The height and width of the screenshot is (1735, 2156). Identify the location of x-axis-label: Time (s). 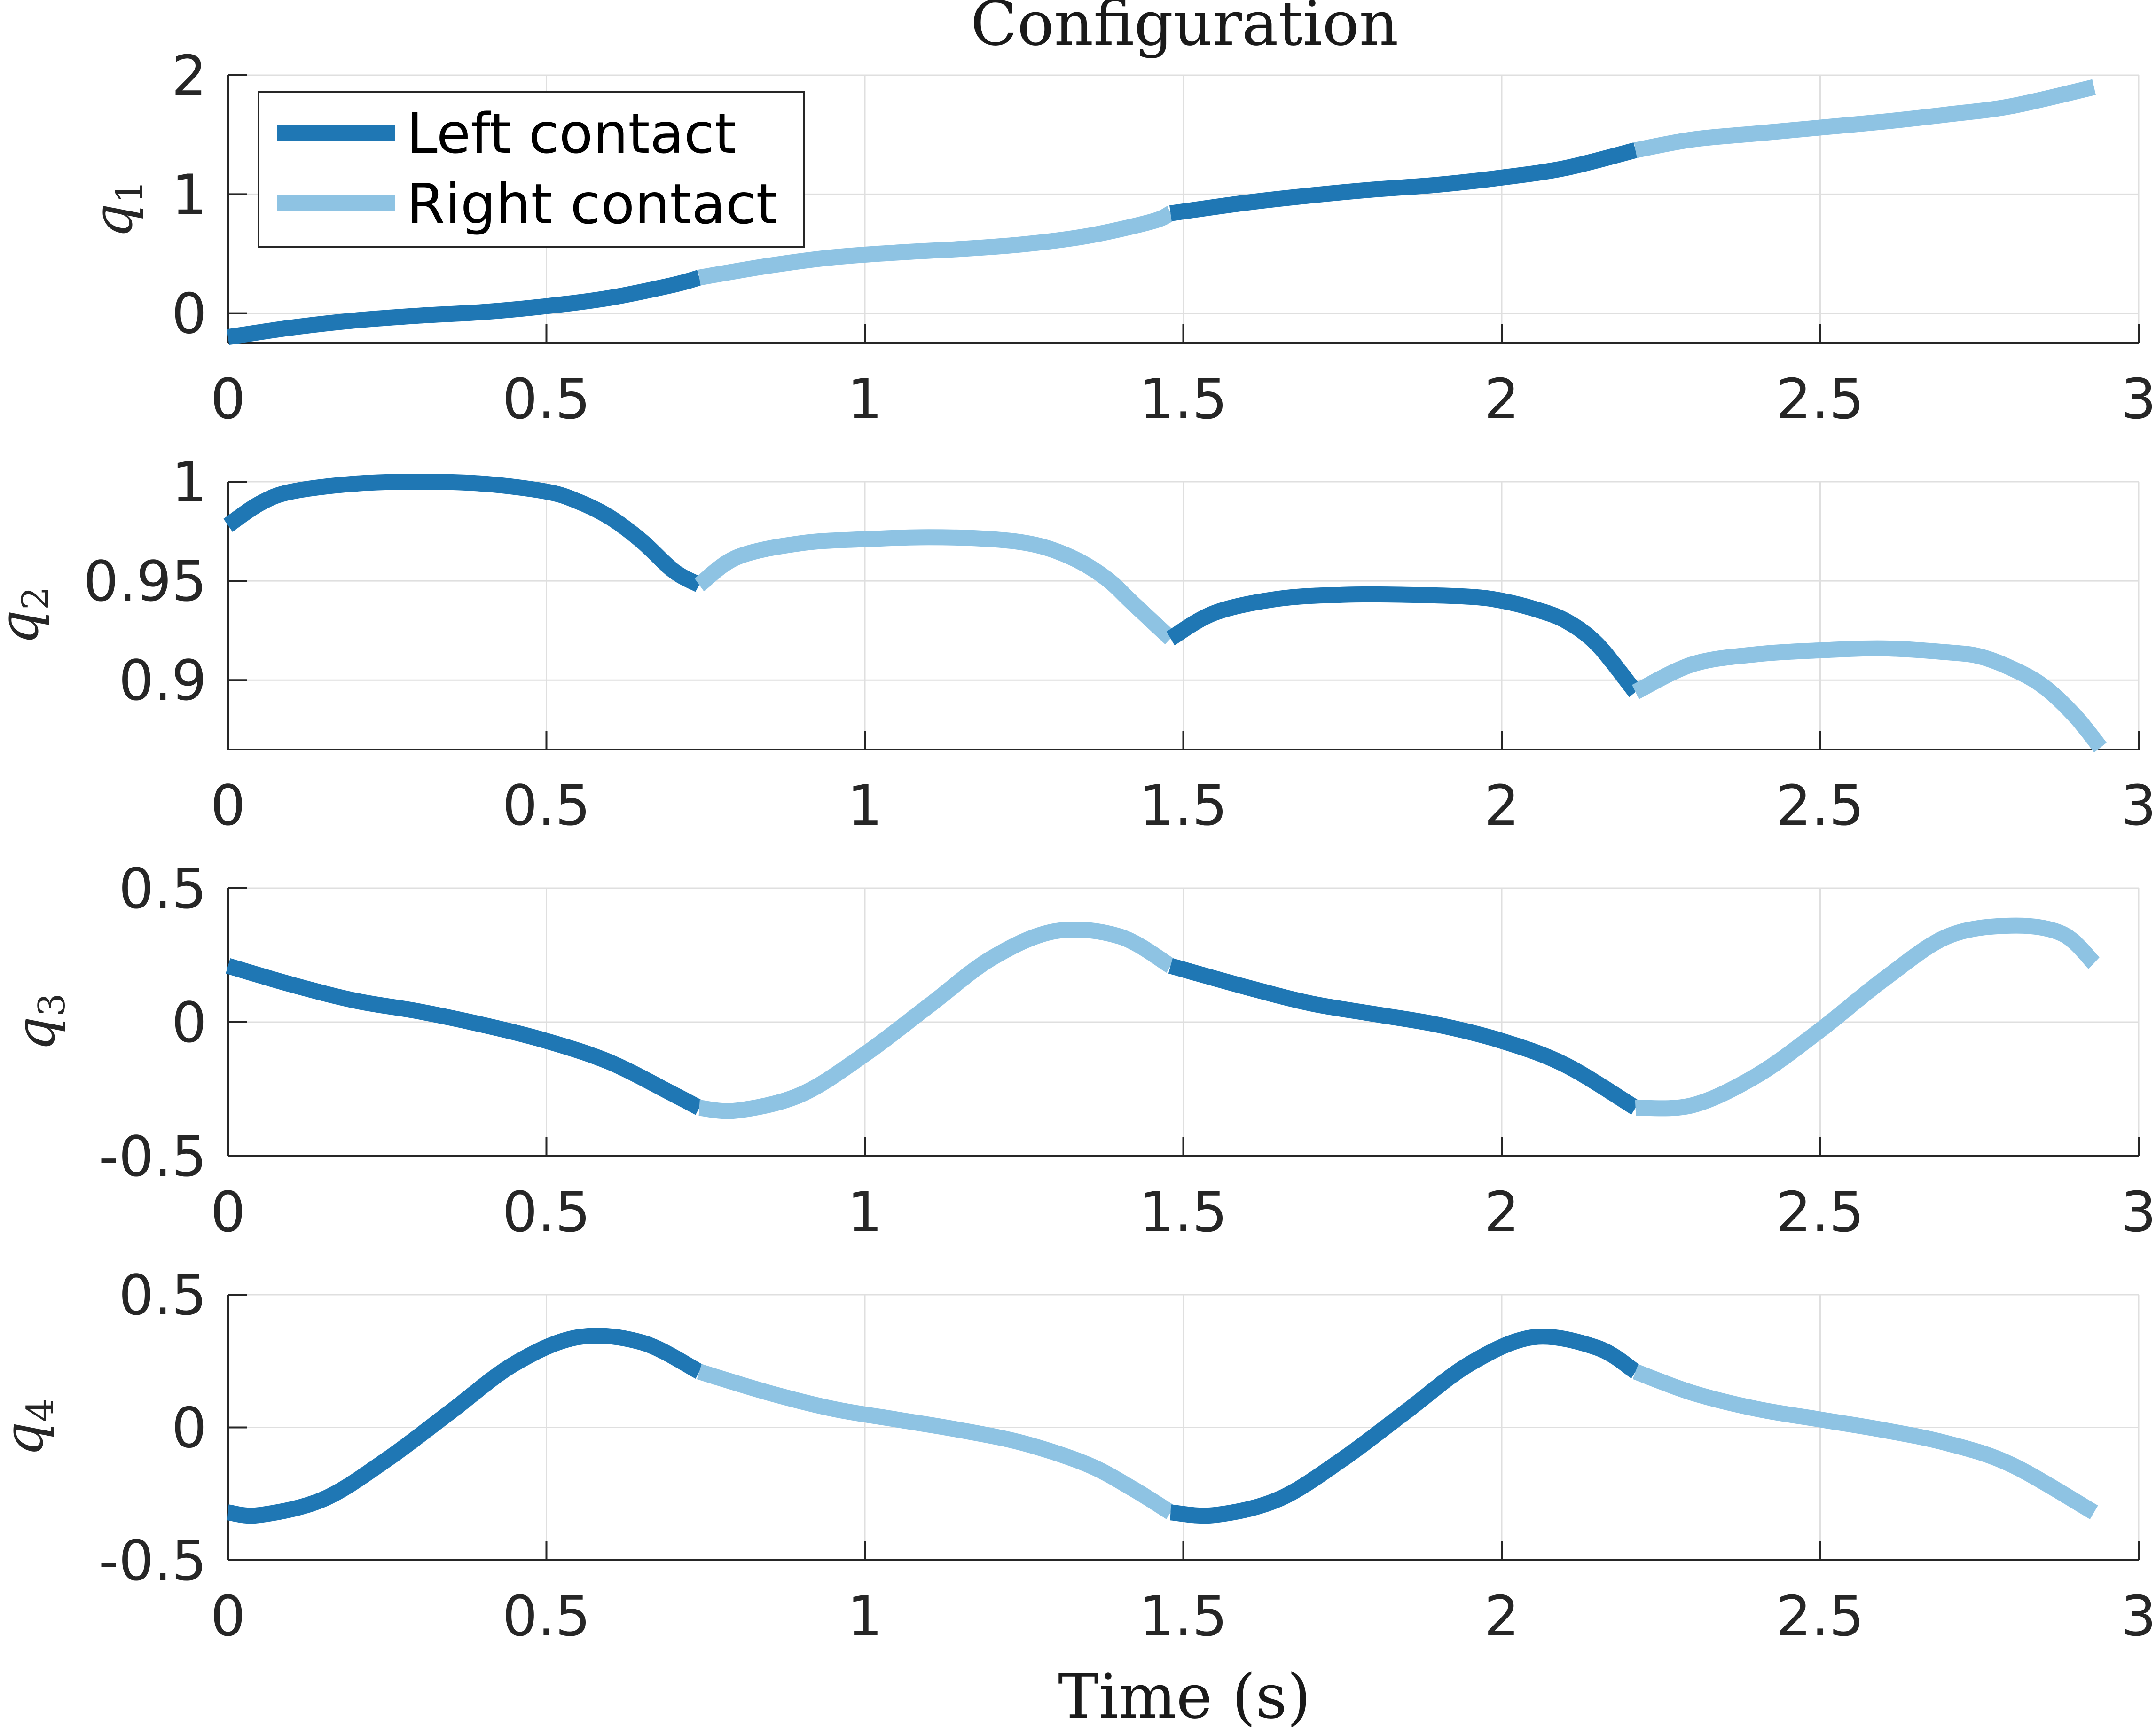
(1184, 1696).